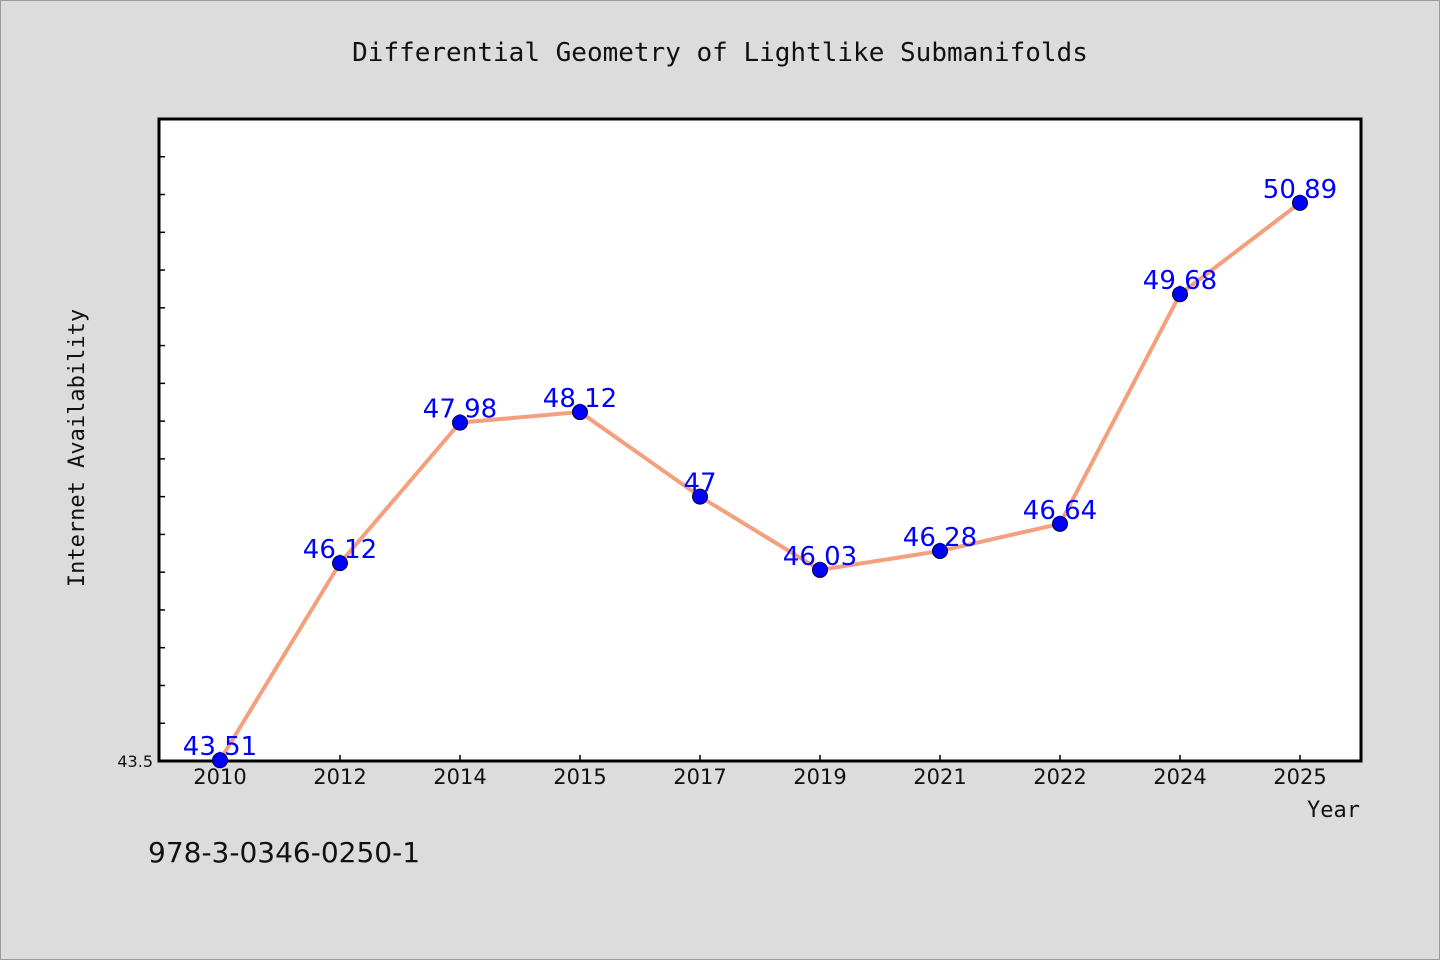 The height and width of the screenshot is (960, 1440). What do you see at coordinates (760, 772) in the screenshot?
I see `x-axis-ticks: 2010 2012 2014 2015 2017 2019 2021 2022 2024 2025` at bounding box center [760, 772].